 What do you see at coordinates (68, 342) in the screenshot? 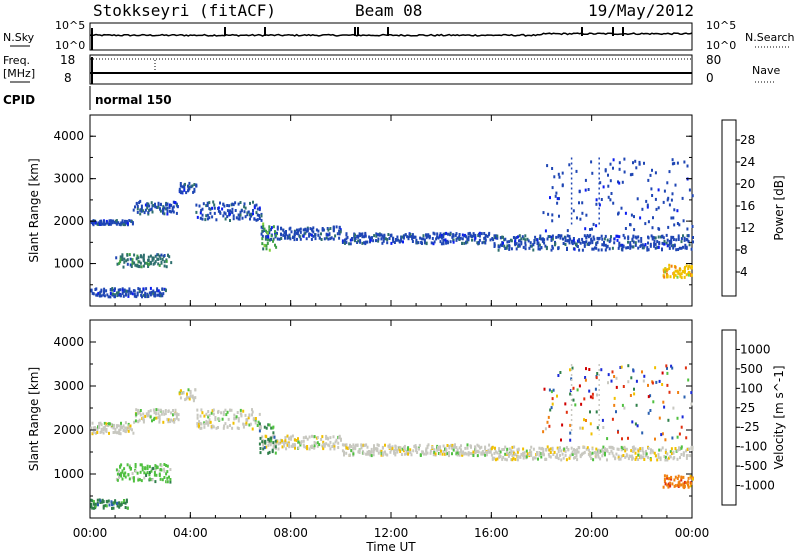
I see `velocity-ytick-label: 4000` at bounding box center [68, 342].